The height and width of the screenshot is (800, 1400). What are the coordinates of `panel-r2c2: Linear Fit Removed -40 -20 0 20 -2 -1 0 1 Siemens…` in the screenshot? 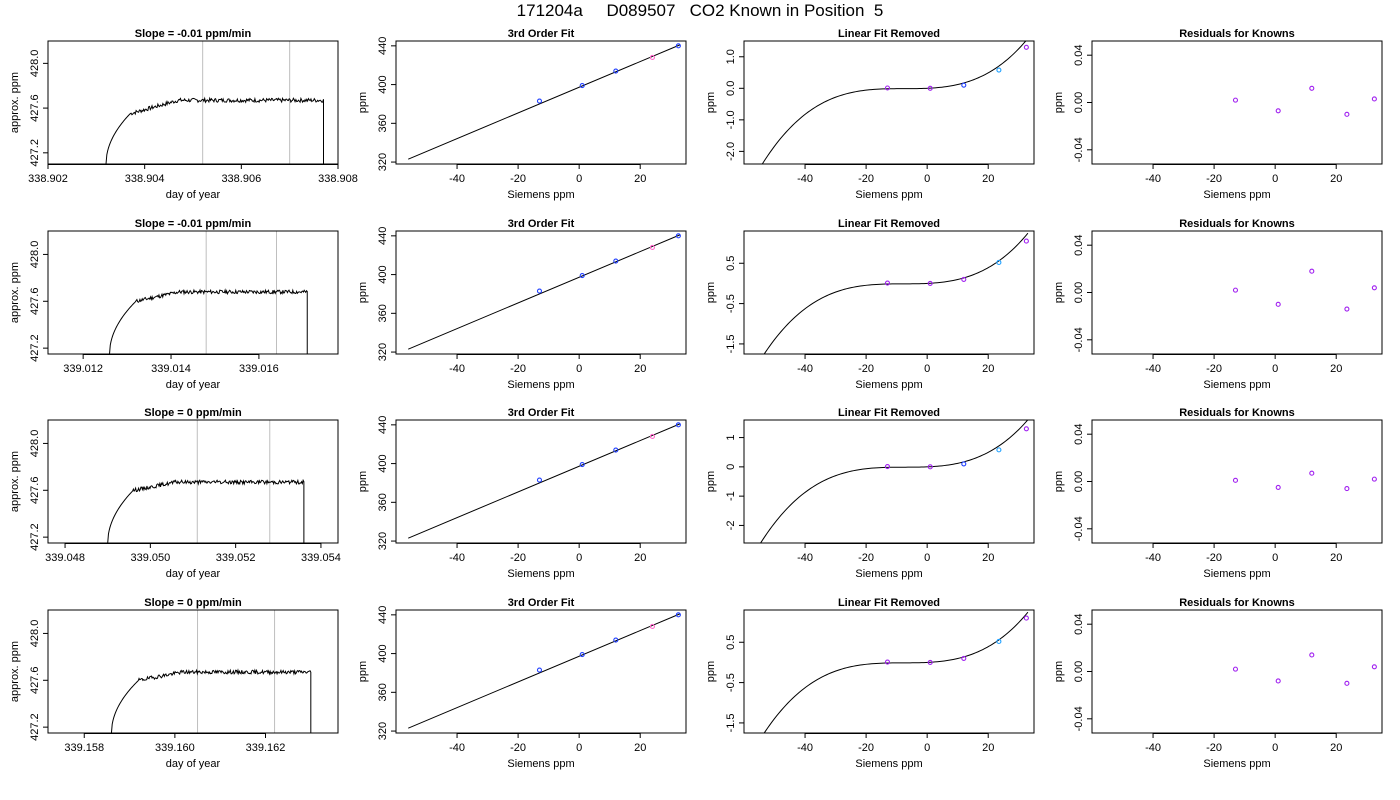 It's located at (870, 493).